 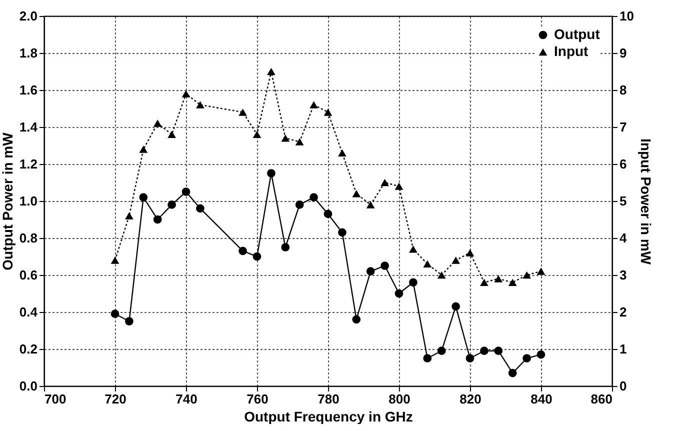 What do you see at coordinates (627, 16) in the screenshot?
I see `y2-tick-label: 10` at bounding box center [627, 16].